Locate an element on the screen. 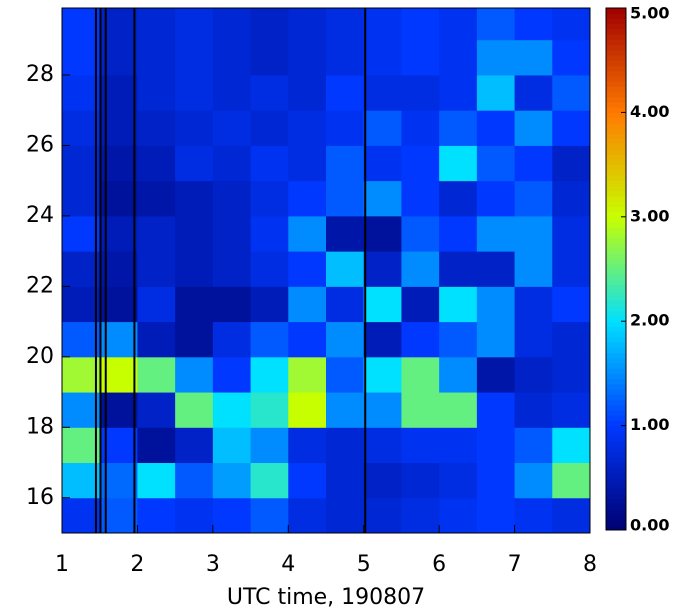 The height and width of the screenshot is (614, 700). colorbar-frame is located at coordinates (616, 269).